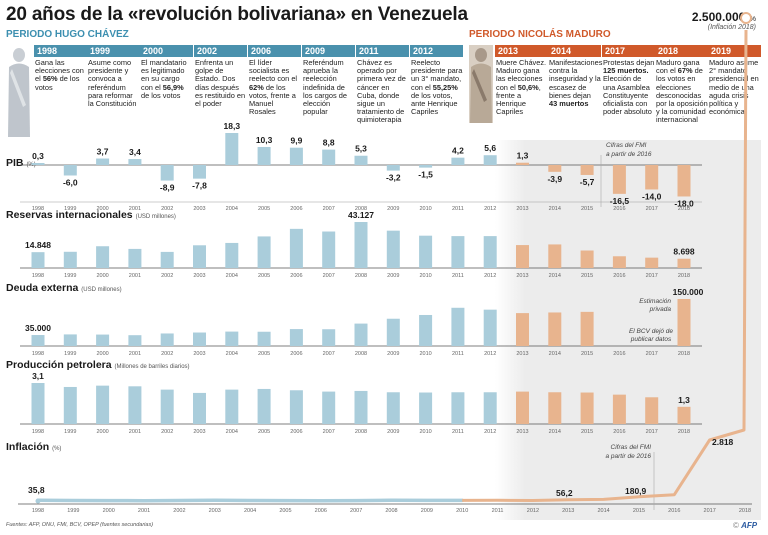  What do you see at coordinates (554, 179) in the screenshot?
I see `pib-value-label: -3,9` at bounding box center [554, 179].